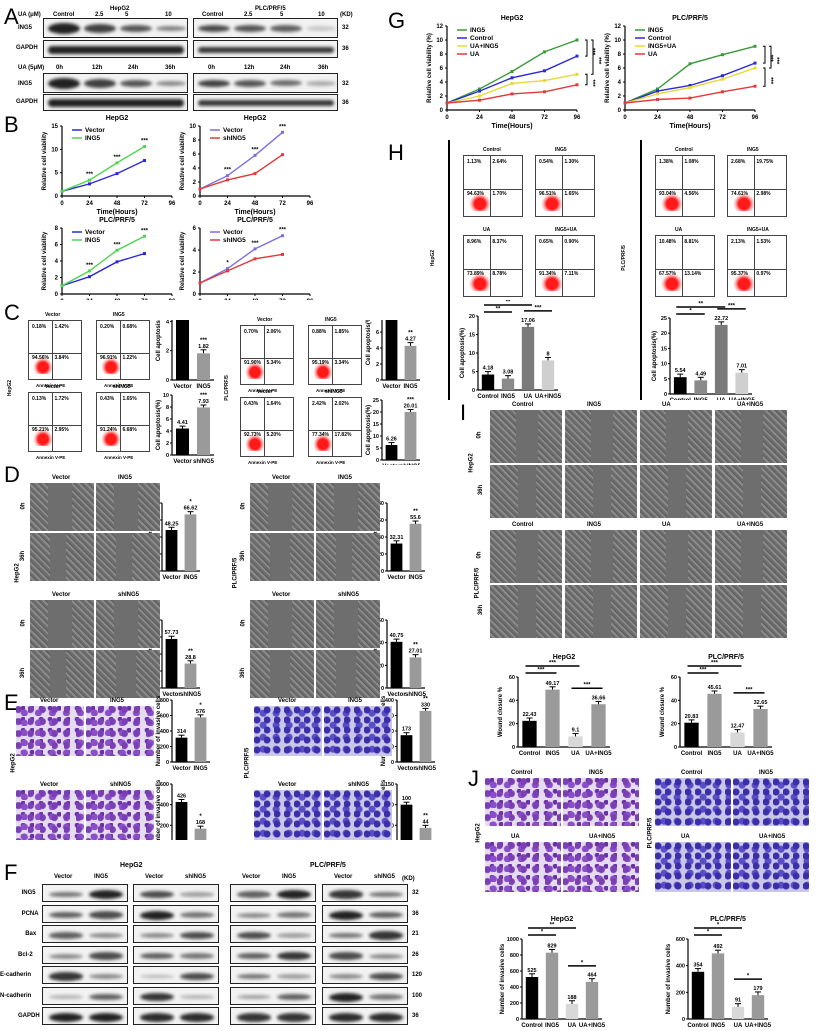 The height and width of the screenshot is (1031, 825). What do you see at coordinates (365, 975) in the screenshot?
I see `blot-e-cadherin` at bounding box center [365, 975].